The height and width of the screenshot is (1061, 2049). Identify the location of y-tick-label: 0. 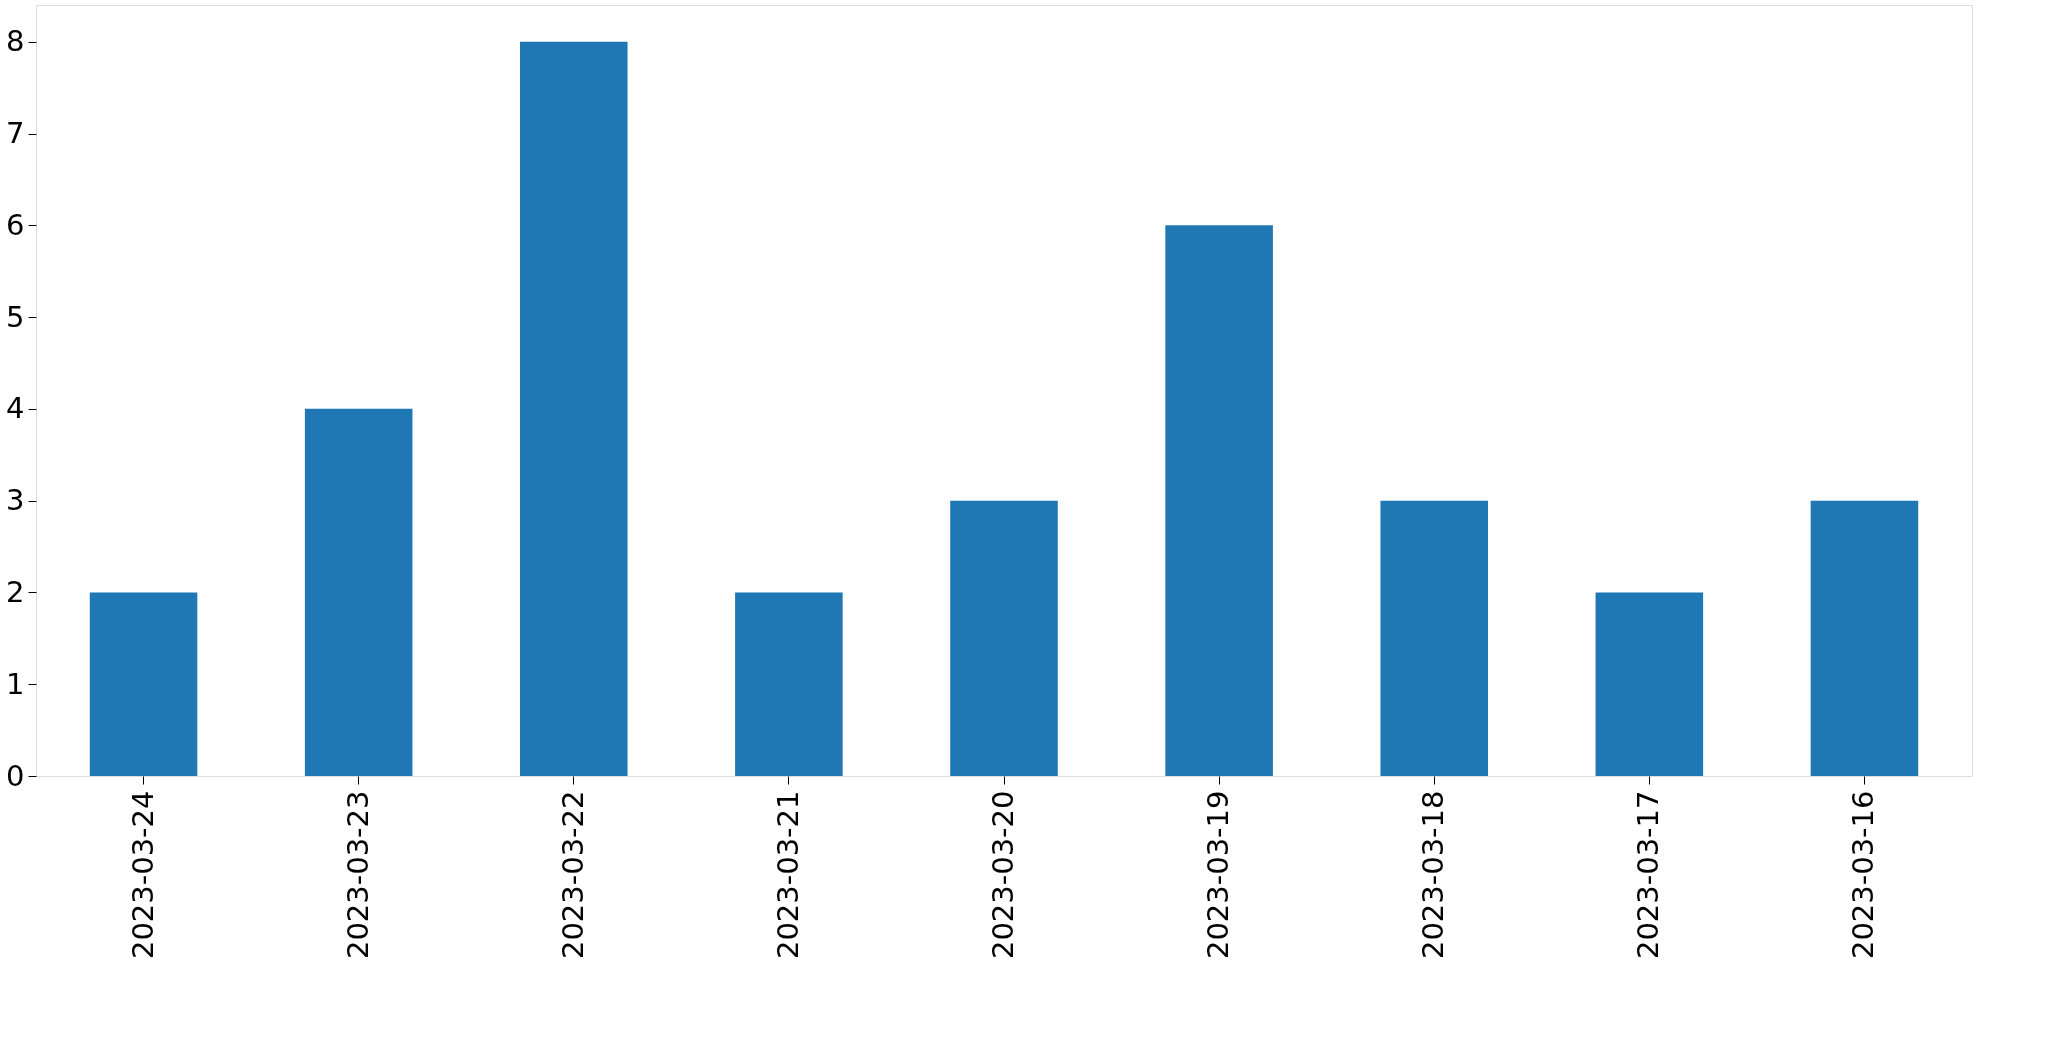
(15, 775).